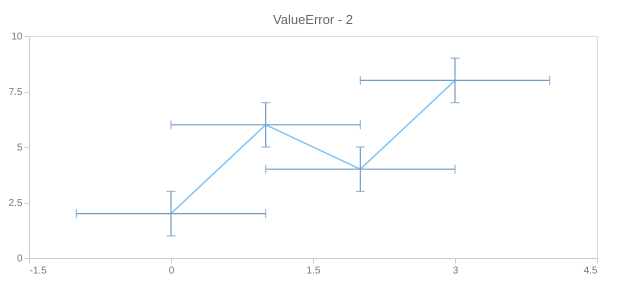  I want to click on x-tick-label: 3, so click(455, 271).